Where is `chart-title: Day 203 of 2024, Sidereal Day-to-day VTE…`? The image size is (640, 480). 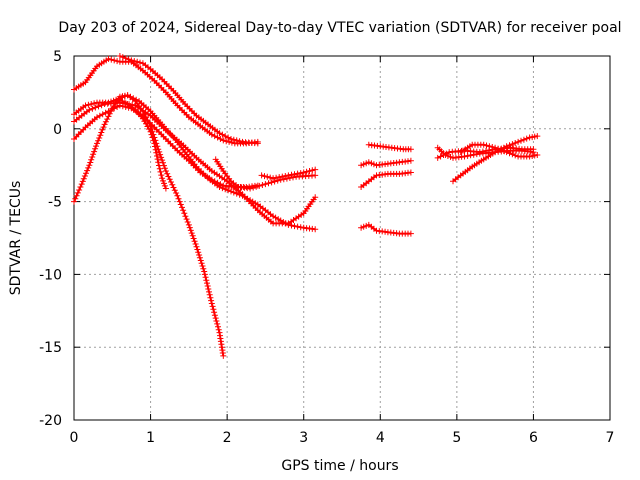 chart-title: Day 203 of 2024, Sidereal Day-to-day VTE… is located at coordinates (339, 28).